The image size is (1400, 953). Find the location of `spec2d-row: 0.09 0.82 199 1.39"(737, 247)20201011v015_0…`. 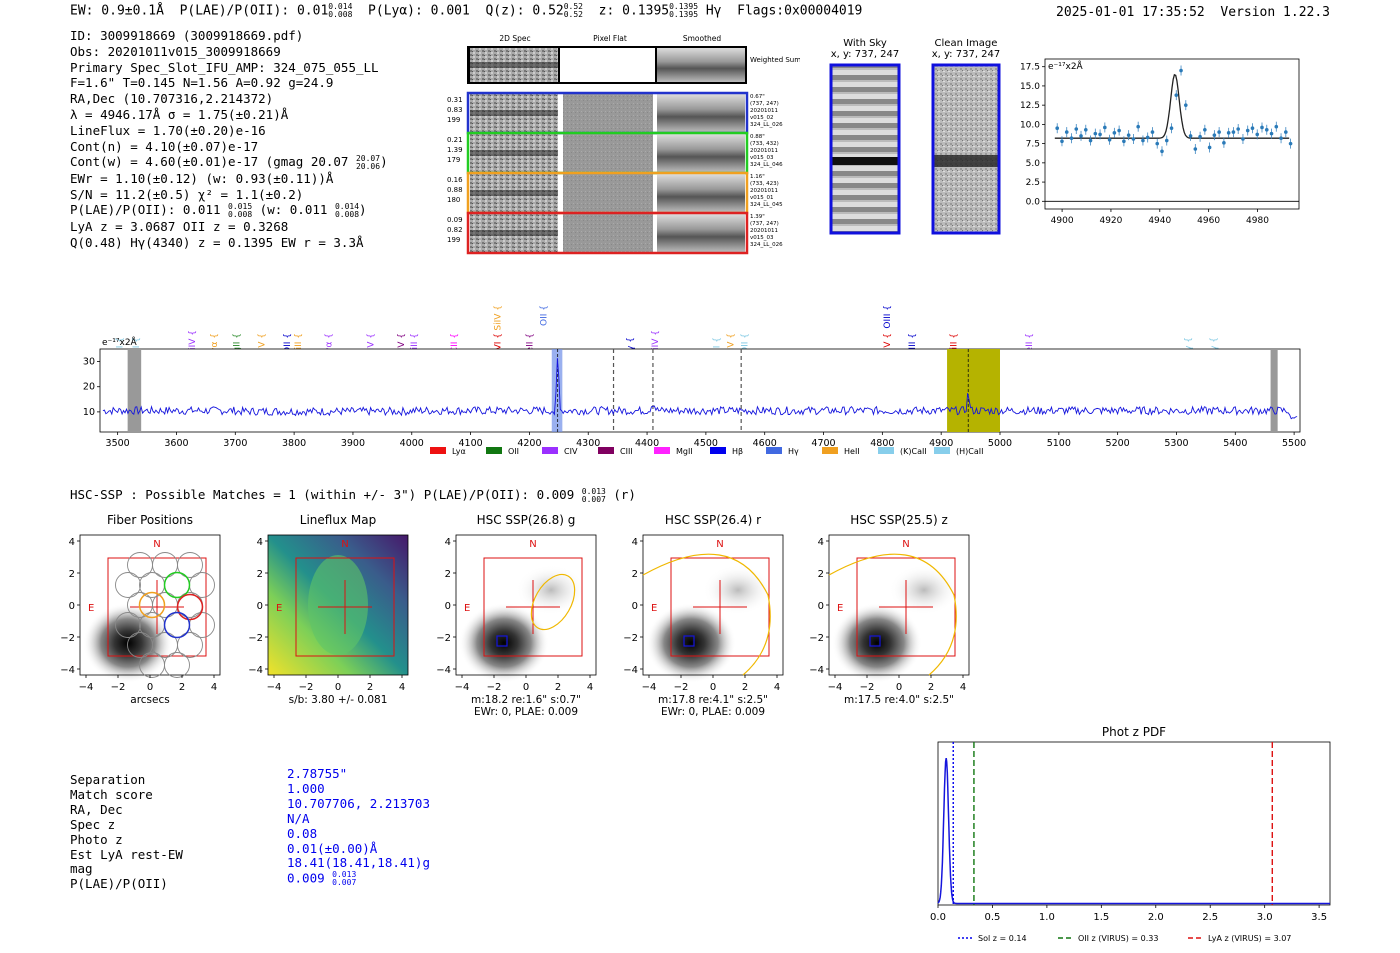

spec2d-row: 0.09 0.82 199 1.39"(737, 247)20201011v015_0… is located at coordinates (615, 233).